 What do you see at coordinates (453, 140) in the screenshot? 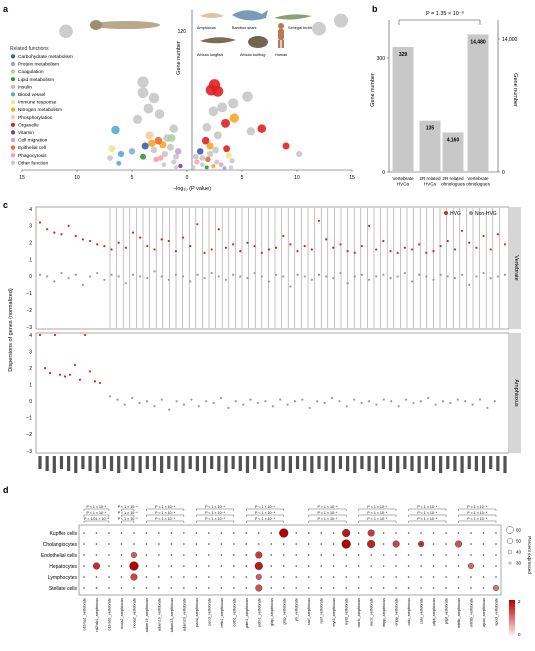
I see `panel-b-bar-value: 4,160` at bounding box center [453, 140].